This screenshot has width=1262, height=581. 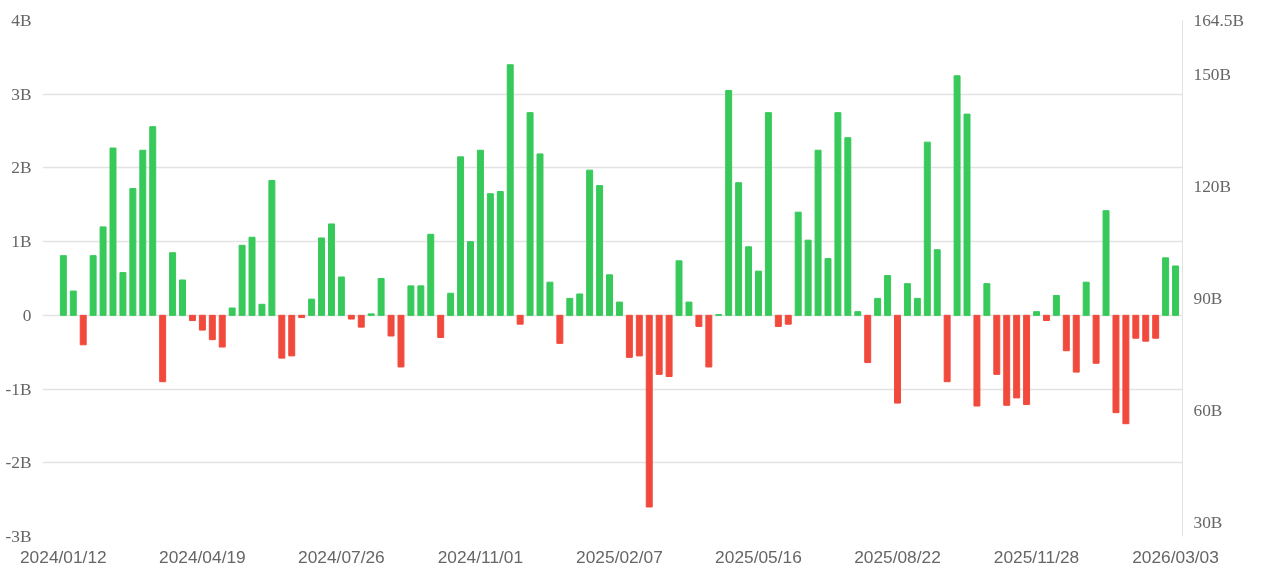 I want to click on x-tick-label: 2024/07/26, so click(x=341, y=556).